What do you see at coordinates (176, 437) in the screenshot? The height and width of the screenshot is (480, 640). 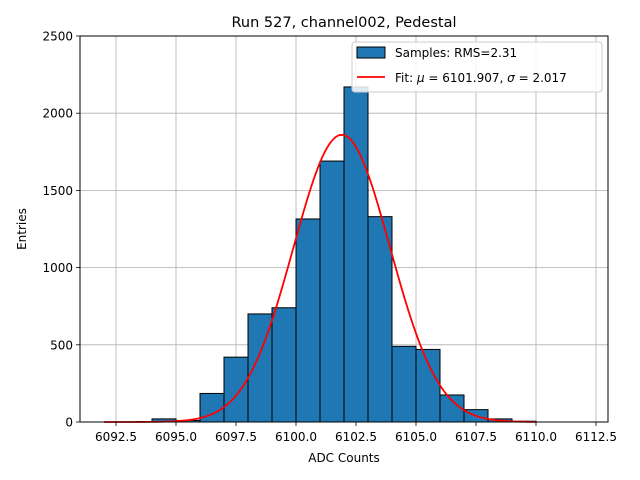 I see `x-tick-label: 6095.0` at bounding box center [176, 437].